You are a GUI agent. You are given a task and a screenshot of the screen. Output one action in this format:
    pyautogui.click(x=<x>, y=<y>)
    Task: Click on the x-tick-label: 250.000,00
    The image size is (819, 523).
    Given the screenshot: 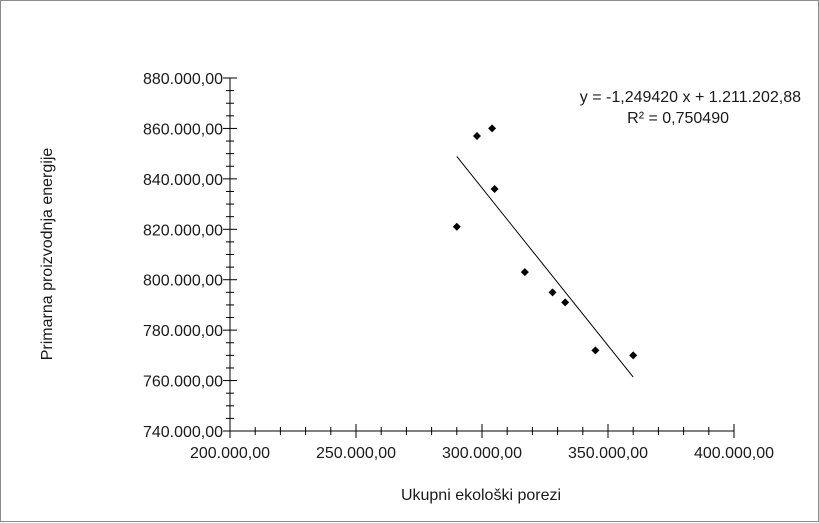 What is the action you would take?
    pyautogui.click(x=356, y=453)
    